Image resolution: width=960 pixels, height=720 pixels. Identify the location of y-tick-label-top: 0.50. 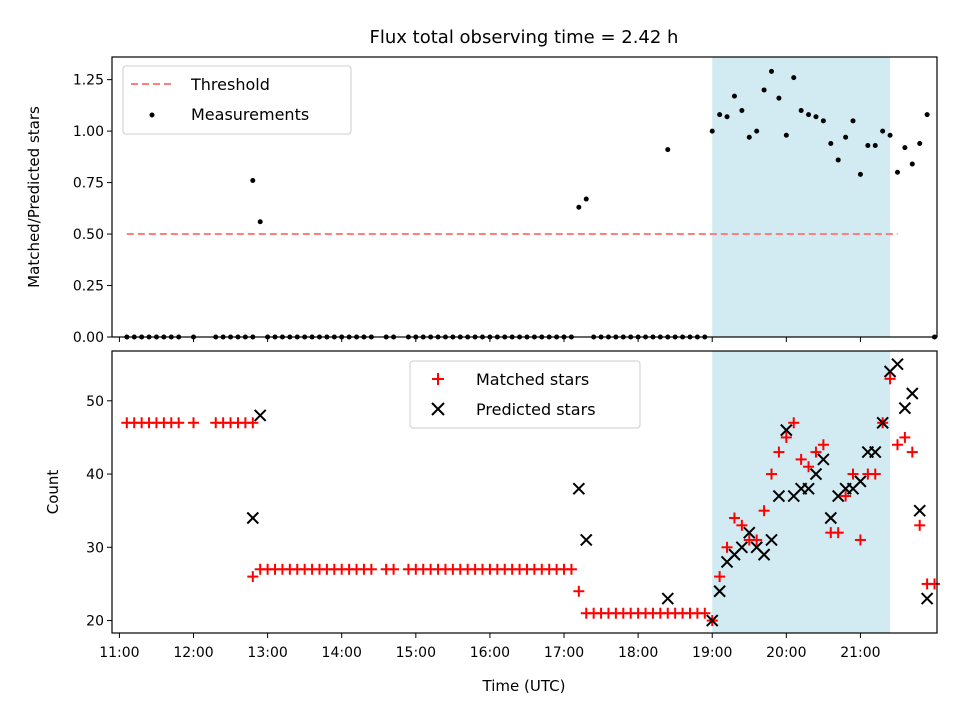
(88, 235).